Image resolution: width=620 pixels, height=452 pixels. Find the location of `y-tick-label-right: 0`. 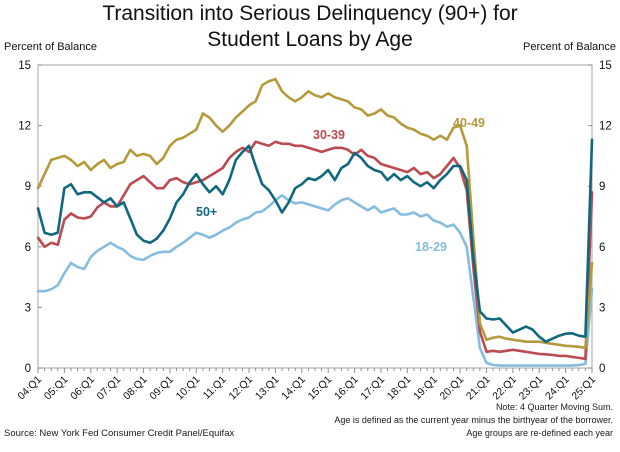

y-tick-label-right: 0 is located at coordinates (602, 369).